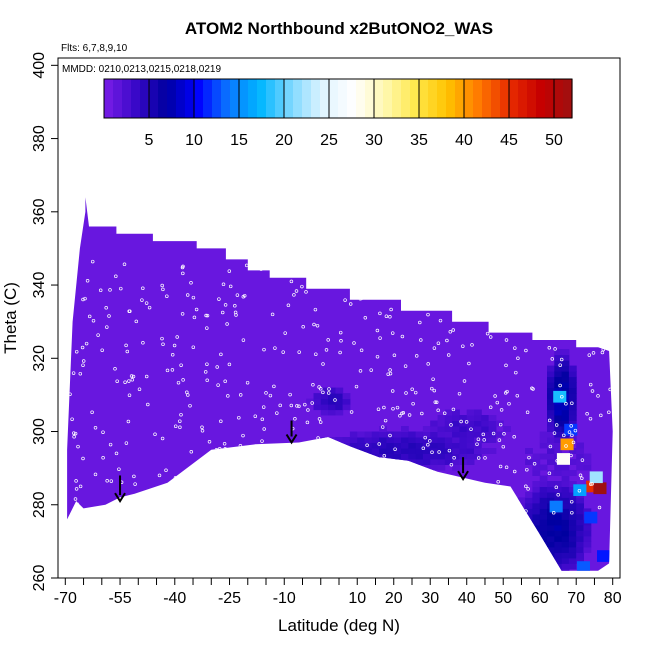 Image resolution: width=650 pixels, height=650 pixels. What do you see at coordinates (576, 598) in the screenshot?
I see `x-tick-label: 70` at bounding box center [576, 598].